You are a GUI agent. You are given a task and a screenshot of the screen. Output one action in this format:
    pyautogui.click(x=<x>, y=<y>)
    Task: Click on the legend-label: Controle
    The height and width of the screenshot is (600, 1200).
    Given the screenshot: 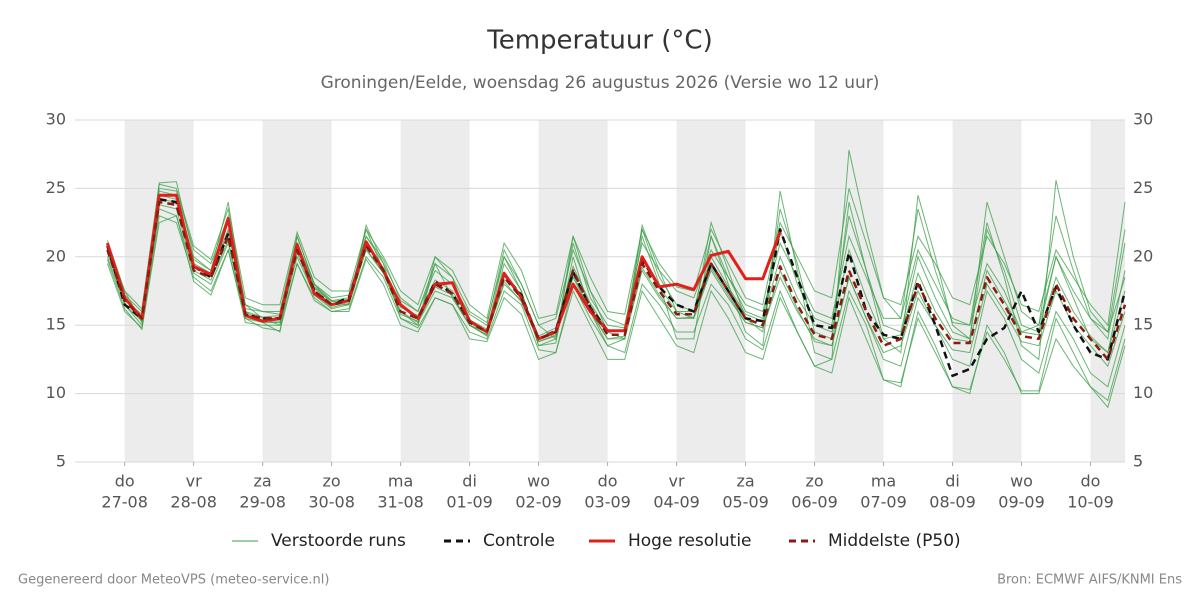 What is the action you would take?
    pyautogui.click(x=519, y=541)
    